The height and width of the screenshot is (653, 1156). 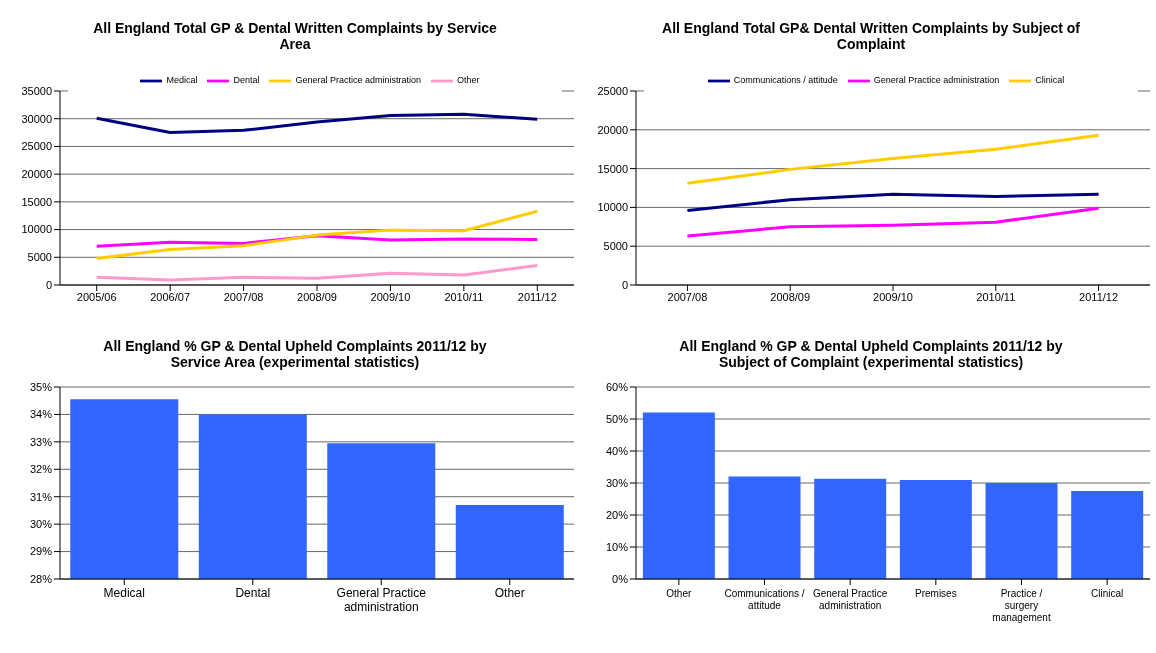 What do you see at coordinates (41, 496) in the screenshot?
I see `y-tick-label: 31%` at bounding box center [41, 496].